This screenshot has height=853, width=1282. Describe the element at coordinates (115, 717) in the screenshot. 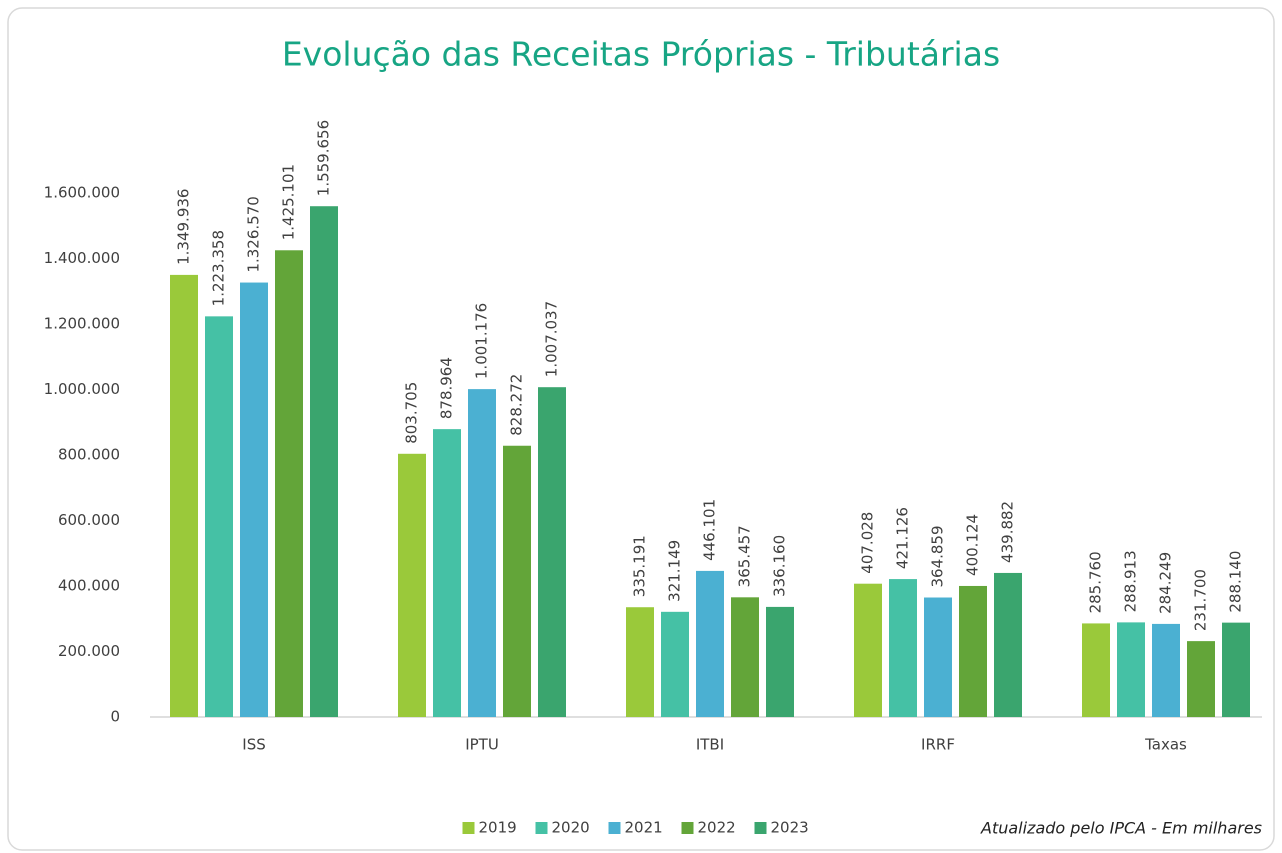

I see `y-tick-label: 0` at that location.